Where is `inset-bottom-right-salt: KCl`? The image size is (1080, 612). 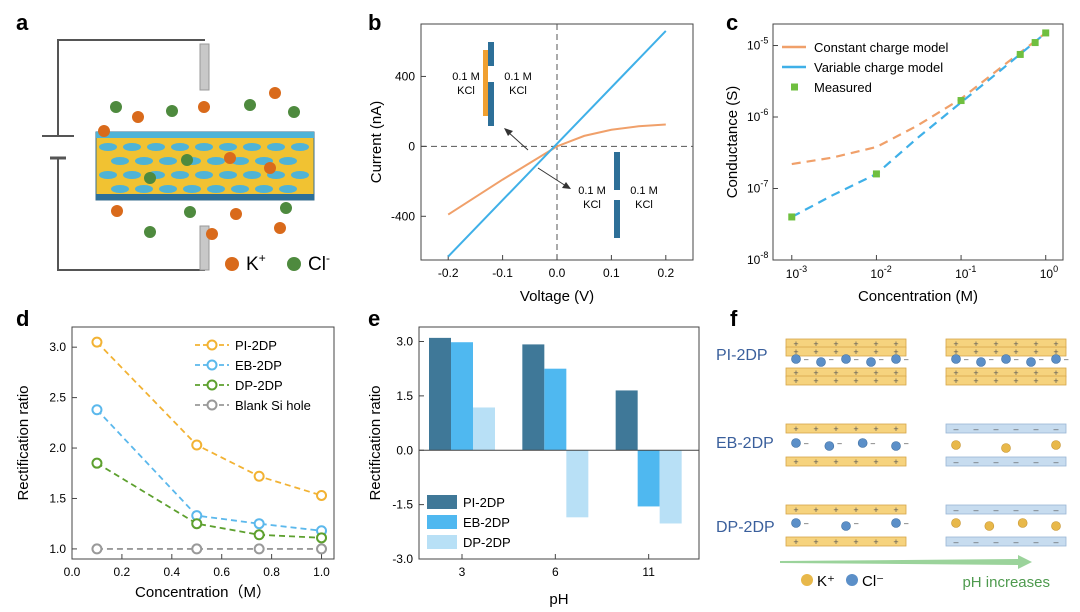
inset-bottom-right-salt: KCl is located at coordinates (644, 205).